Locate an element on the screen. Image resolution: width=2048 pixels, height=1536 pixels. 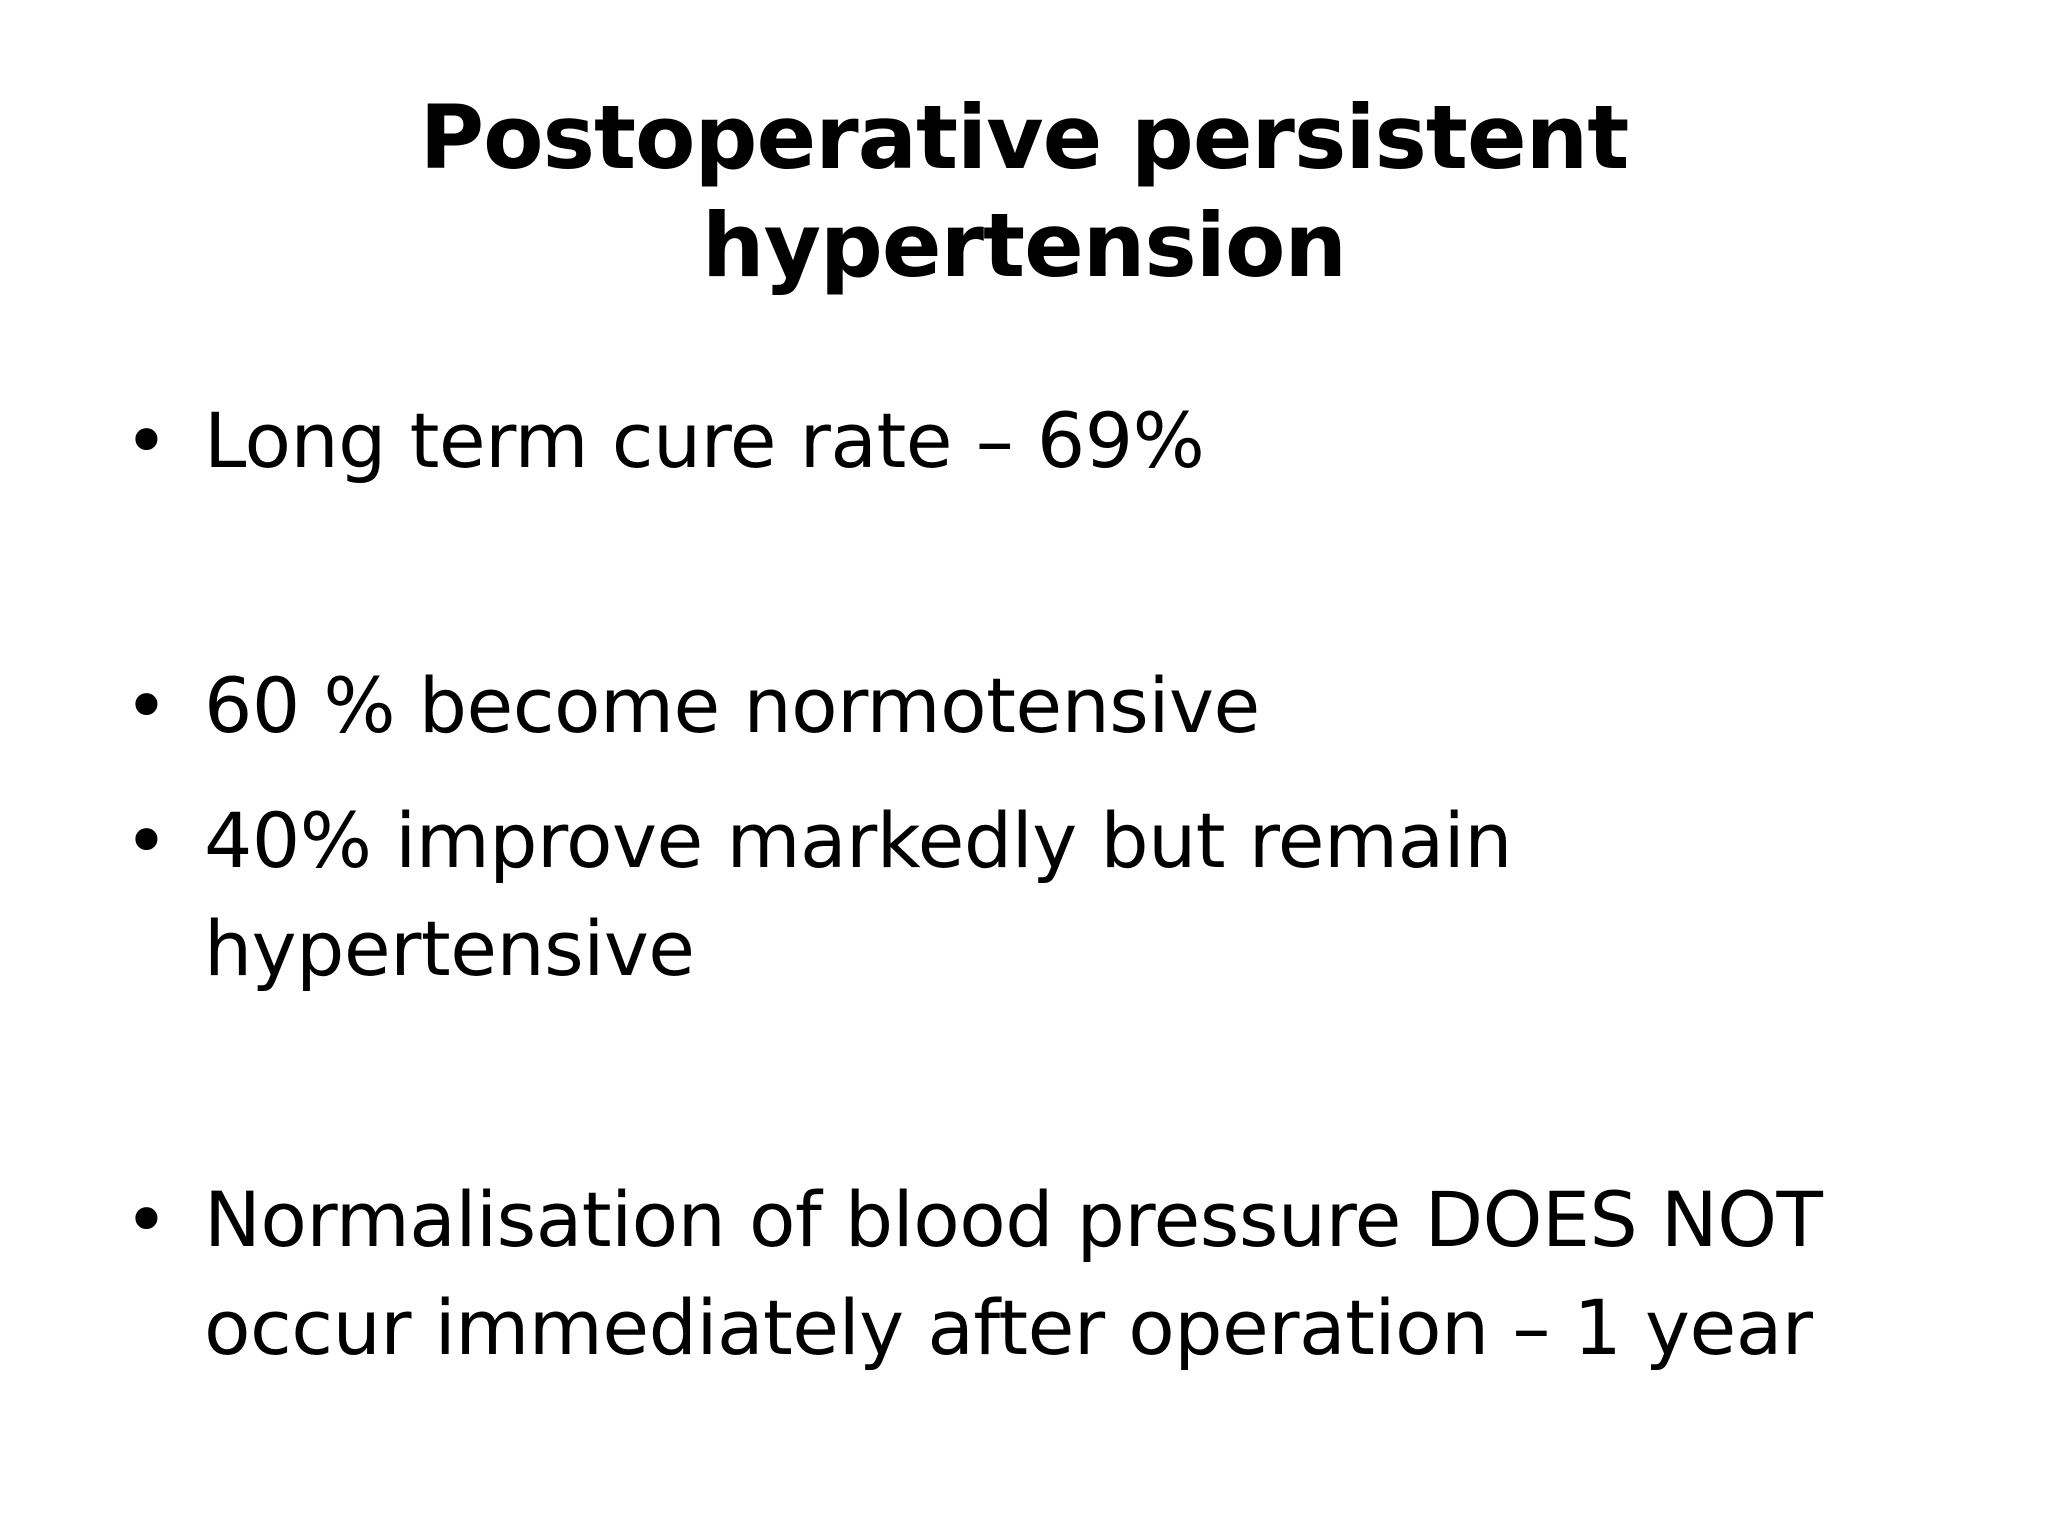
bullet-text: Long term cure rate – 69% is located at coordinates (704, 440).